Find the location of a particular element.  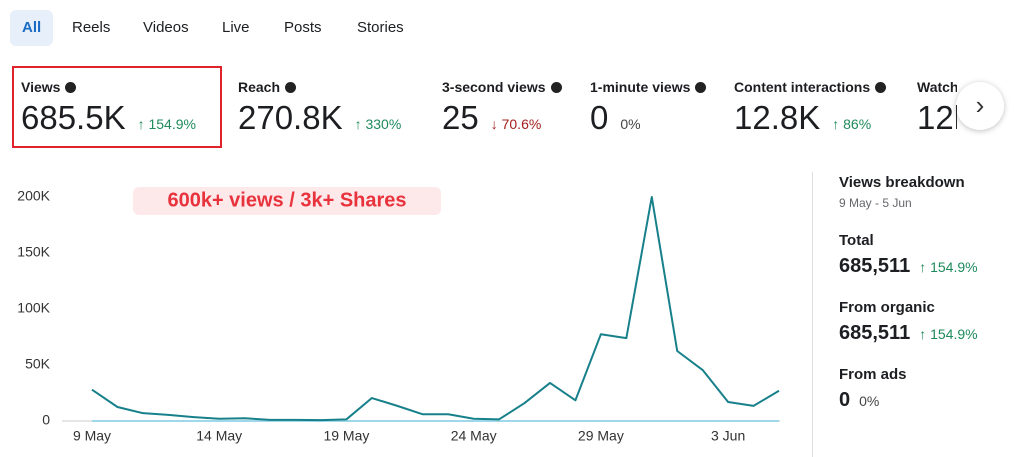

metric-label: 3-second views is located at coordinates (502, 87).